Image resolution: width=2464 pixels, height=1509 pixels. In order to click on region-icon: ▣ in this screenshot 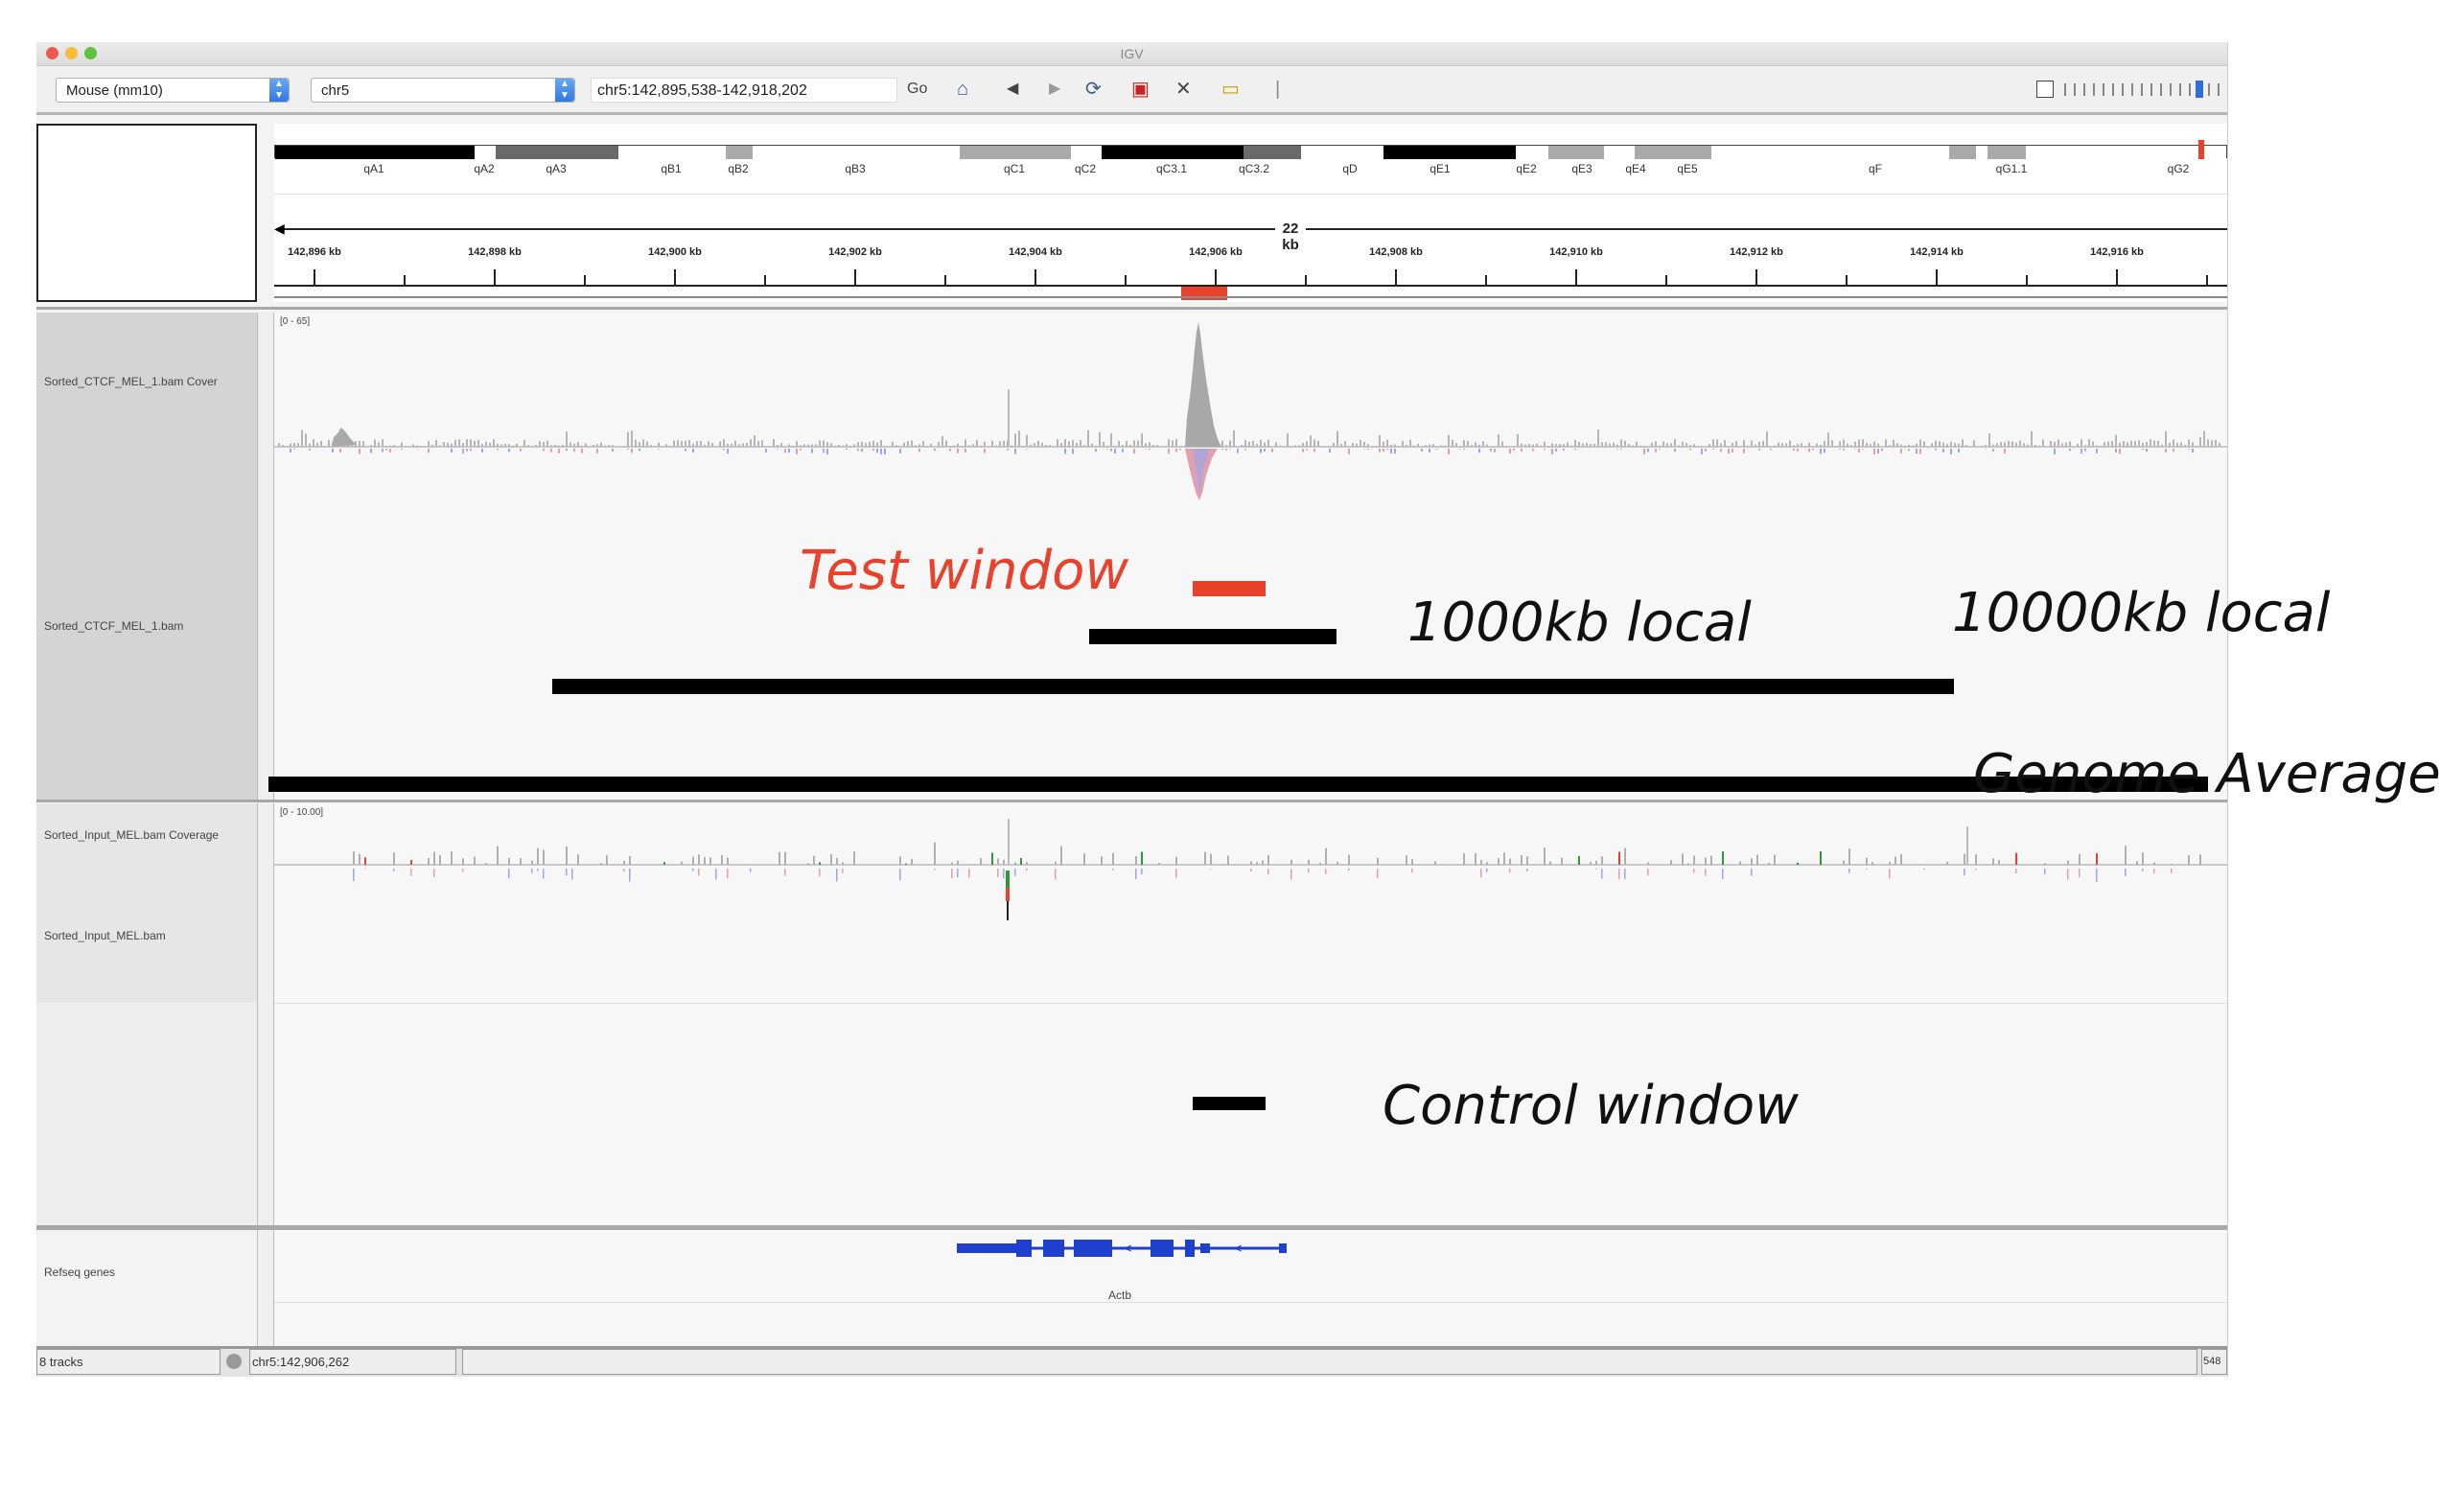, I will do `click(1140, 89)`.